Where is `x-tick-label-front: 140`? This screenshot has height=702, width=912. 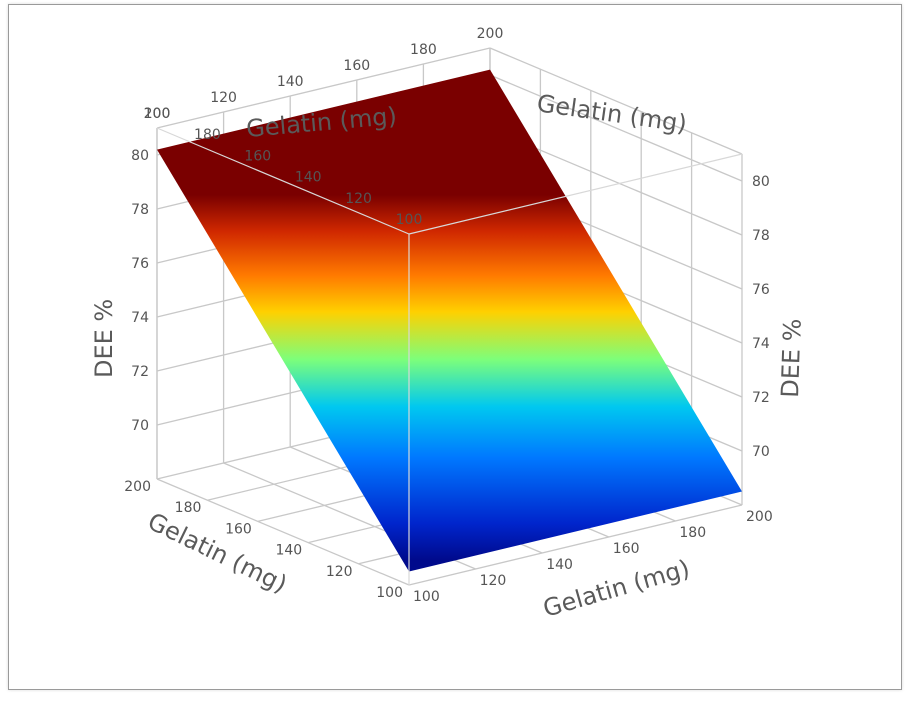
x-tick-label-front: 140 is located at coordinates (559, 565).